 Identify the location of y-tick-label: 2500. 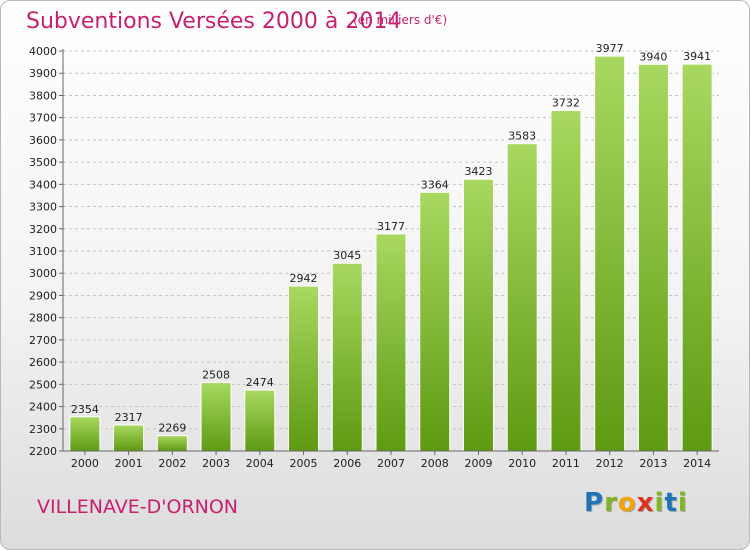
(43, 384).